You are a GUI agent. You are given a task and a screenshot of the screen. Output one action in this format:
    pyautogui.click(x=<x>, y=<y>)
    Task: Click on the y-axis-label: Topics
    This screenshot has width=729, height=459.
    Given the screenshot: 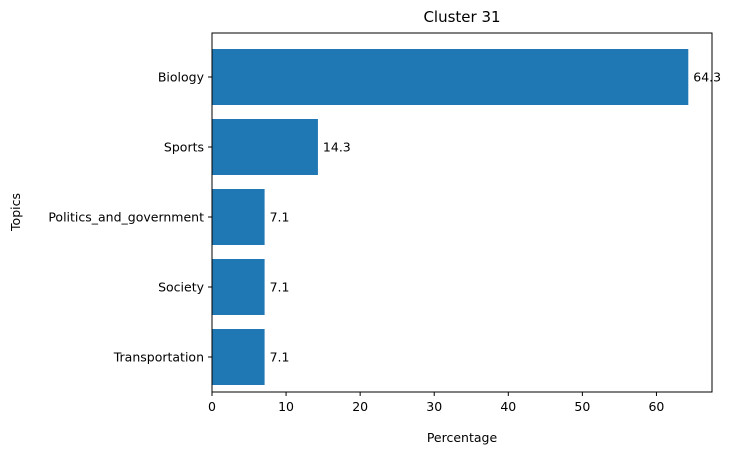 What is the action you would take?
    pyautogui.click(x=15, y=212)
    